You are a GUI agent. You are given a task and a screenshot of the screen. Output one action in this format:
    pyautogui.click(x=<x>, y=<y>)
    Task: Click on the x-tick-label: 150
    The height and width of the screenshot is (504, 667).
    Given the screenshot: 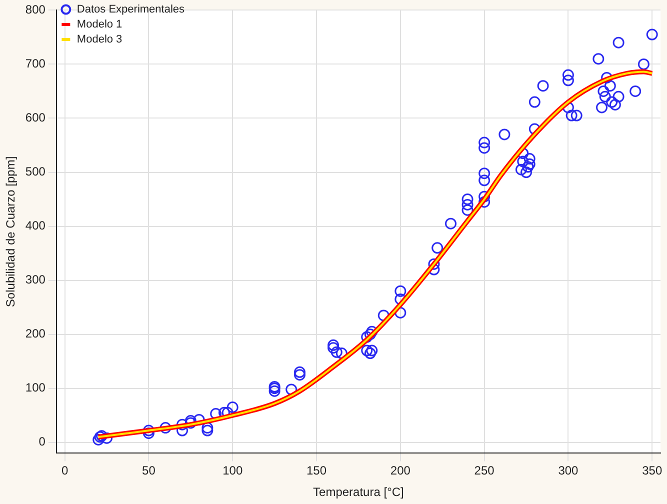 What is the action you would take?
    pyautogui.click(x=316, y=471)
    